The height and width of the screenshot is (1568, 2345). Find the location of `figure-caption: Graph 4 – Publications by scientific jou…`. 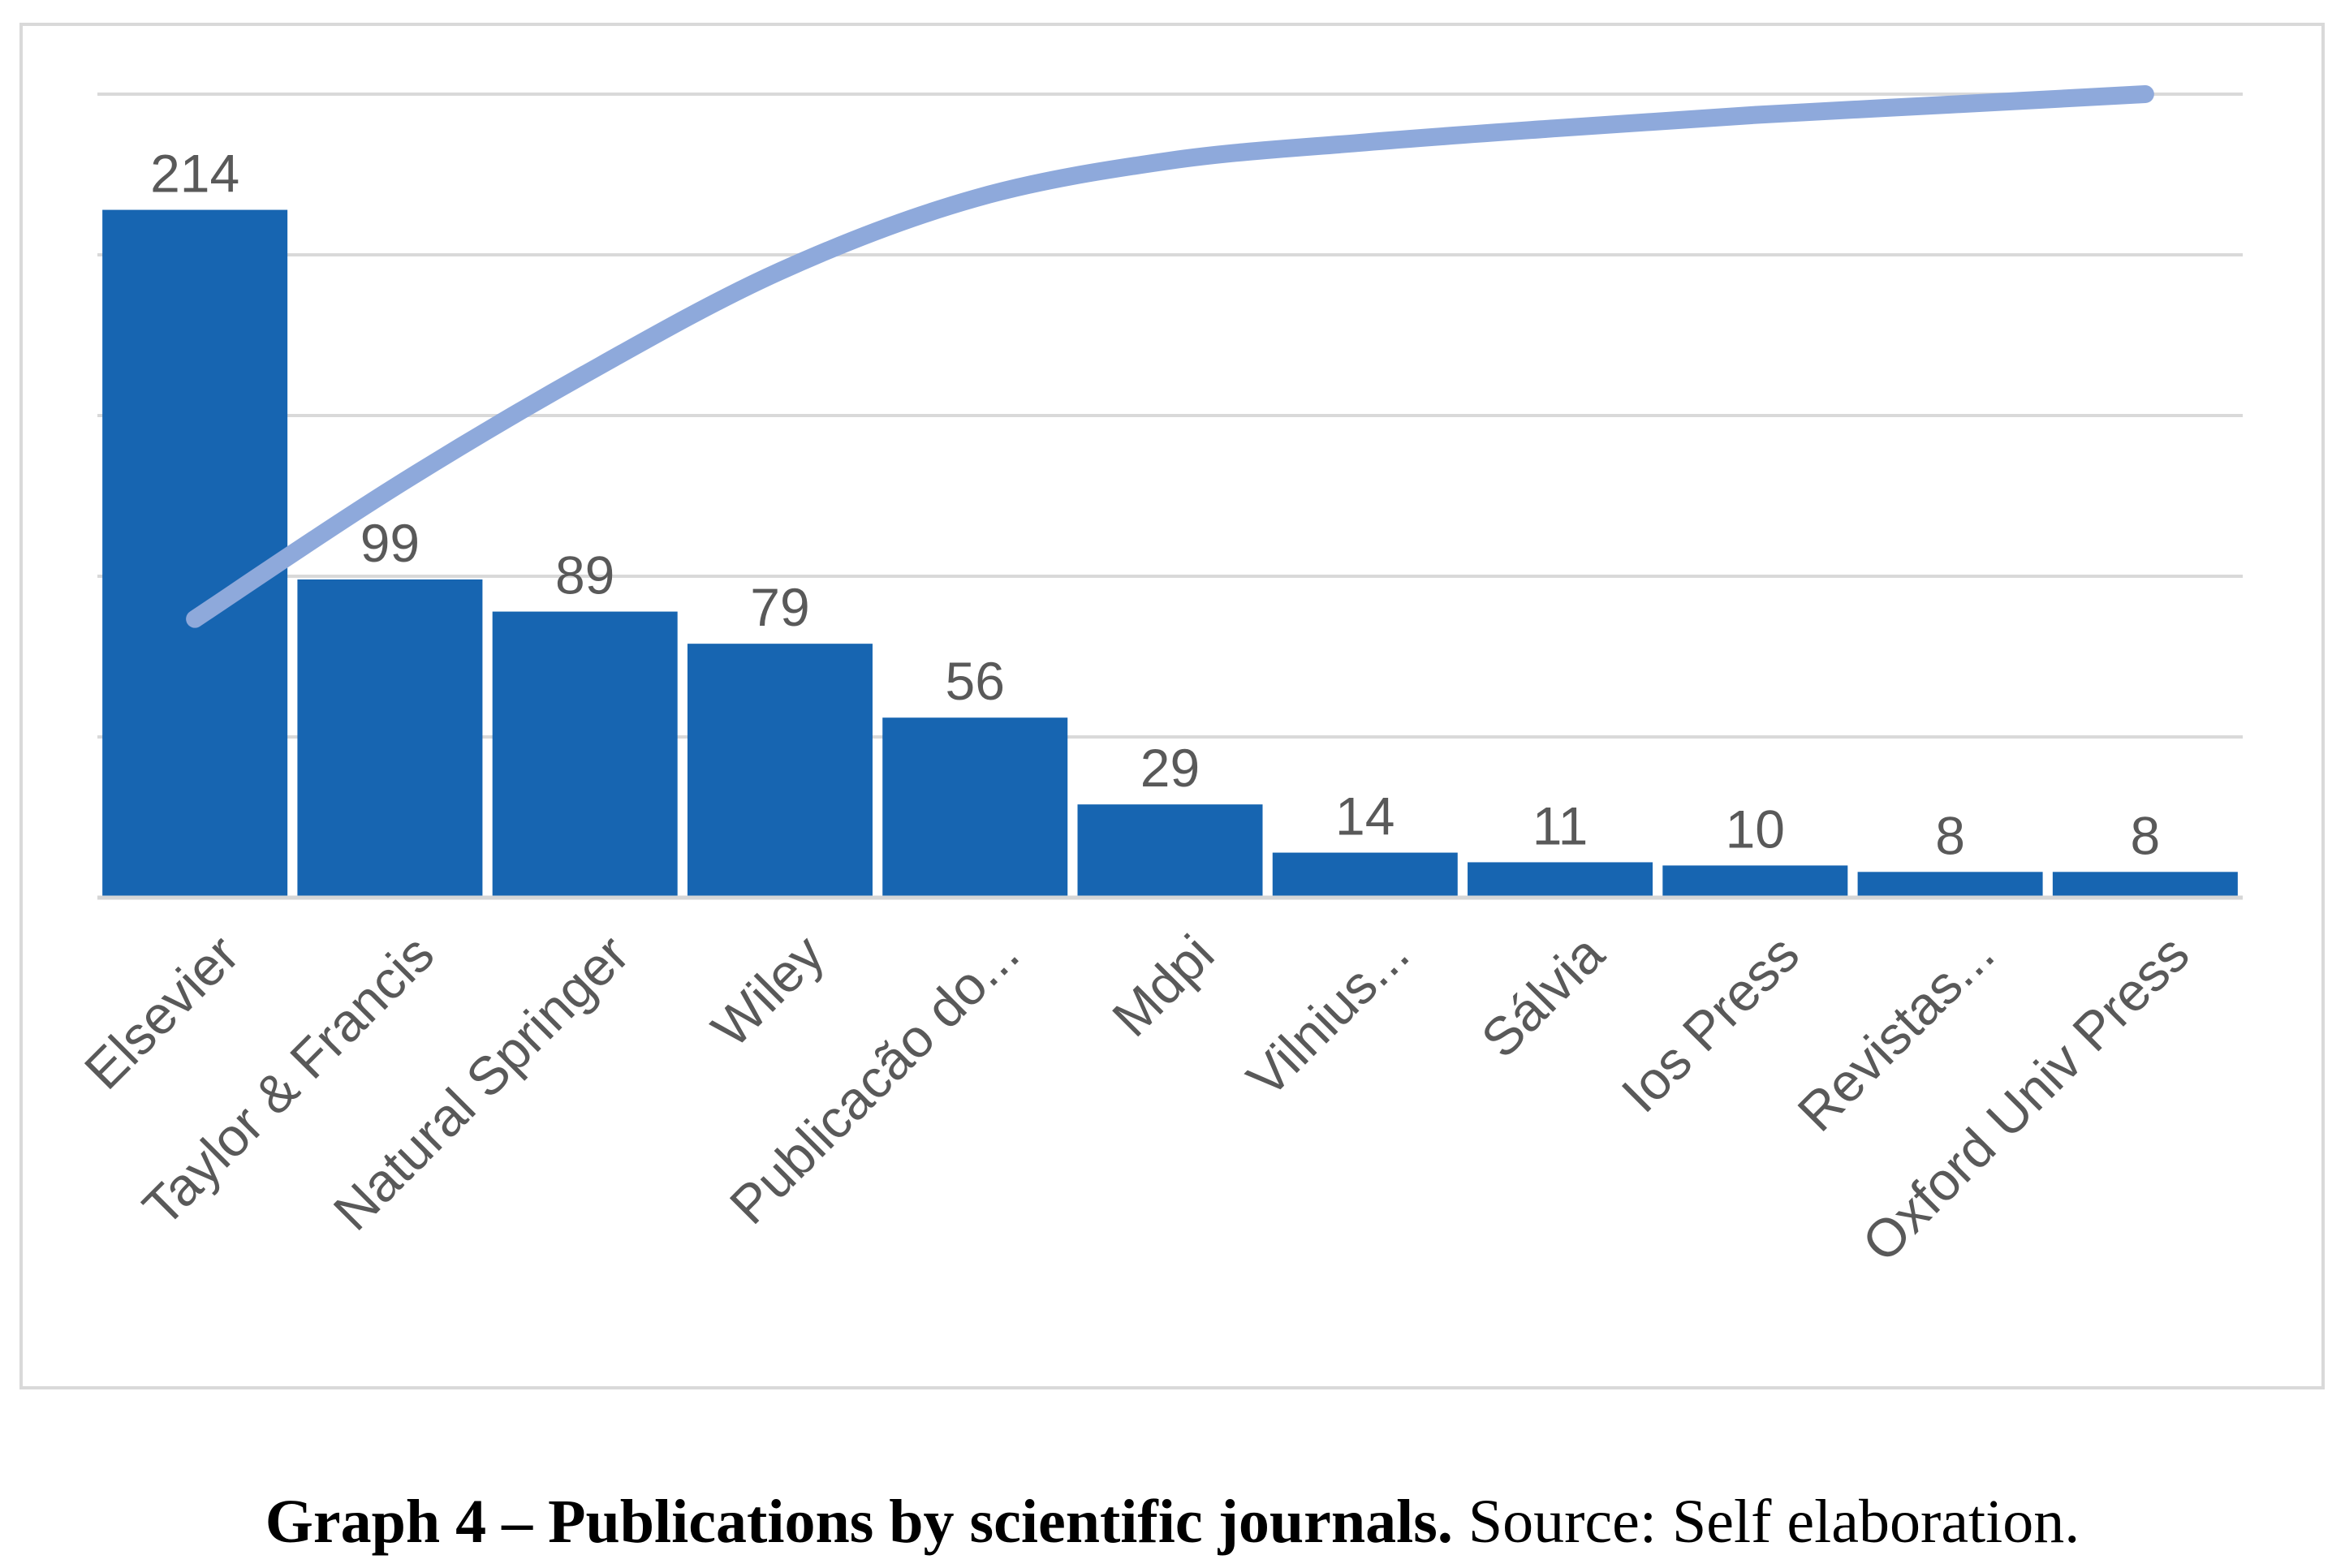

figure-caption: Graph 4 – Publications by scientific jou… is located at coordinates (1172, 1522).